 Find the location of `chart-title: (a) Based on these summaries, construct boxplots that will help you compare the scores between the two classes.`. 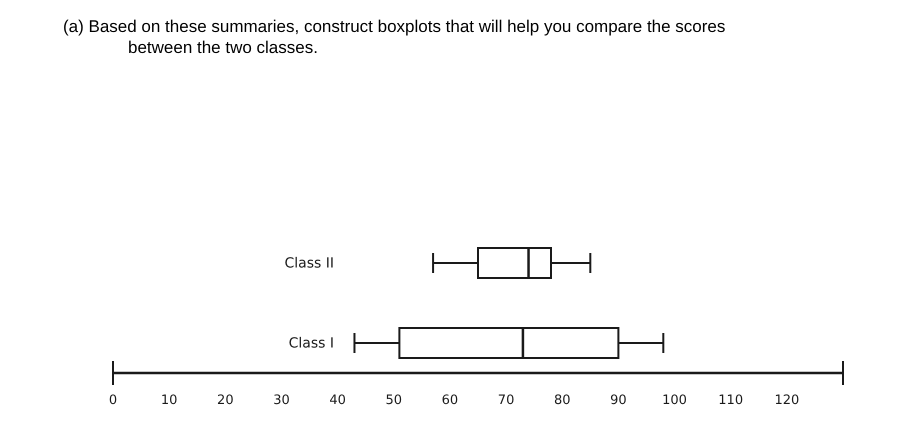

chart-title: (a) Based on these summaries, construct boxplots that will help you compare the scores between the two classes. is located at coordinates (394, 37).